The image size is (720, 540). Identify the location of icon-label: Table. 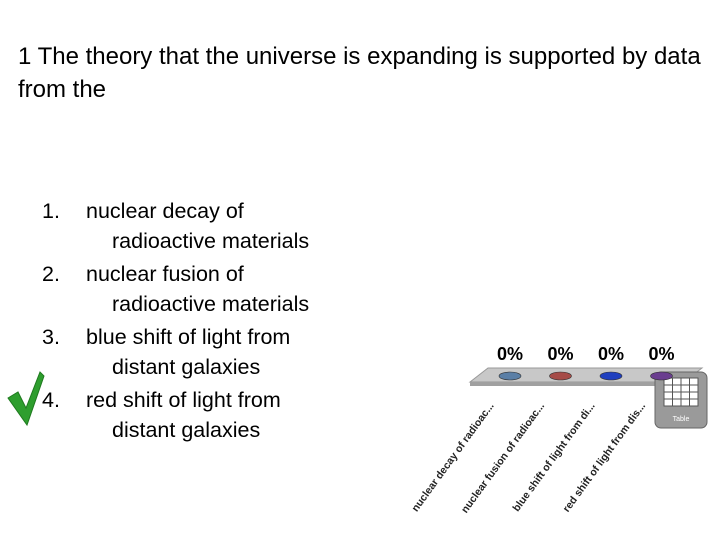
(681, 419).